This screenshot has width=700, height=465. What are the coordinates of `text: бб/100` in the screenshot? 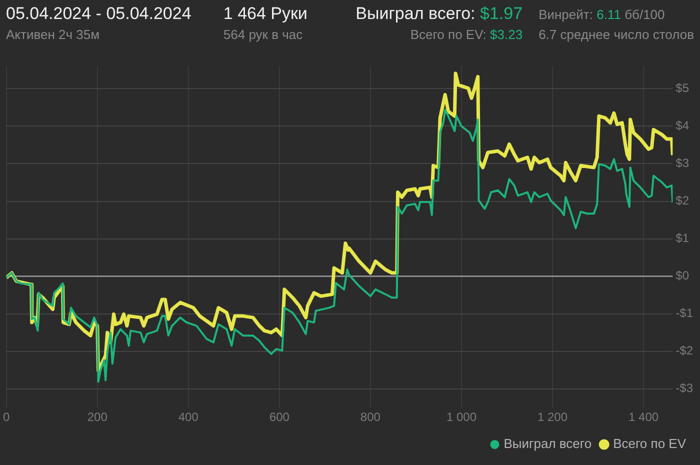 It's located at (644, 14).